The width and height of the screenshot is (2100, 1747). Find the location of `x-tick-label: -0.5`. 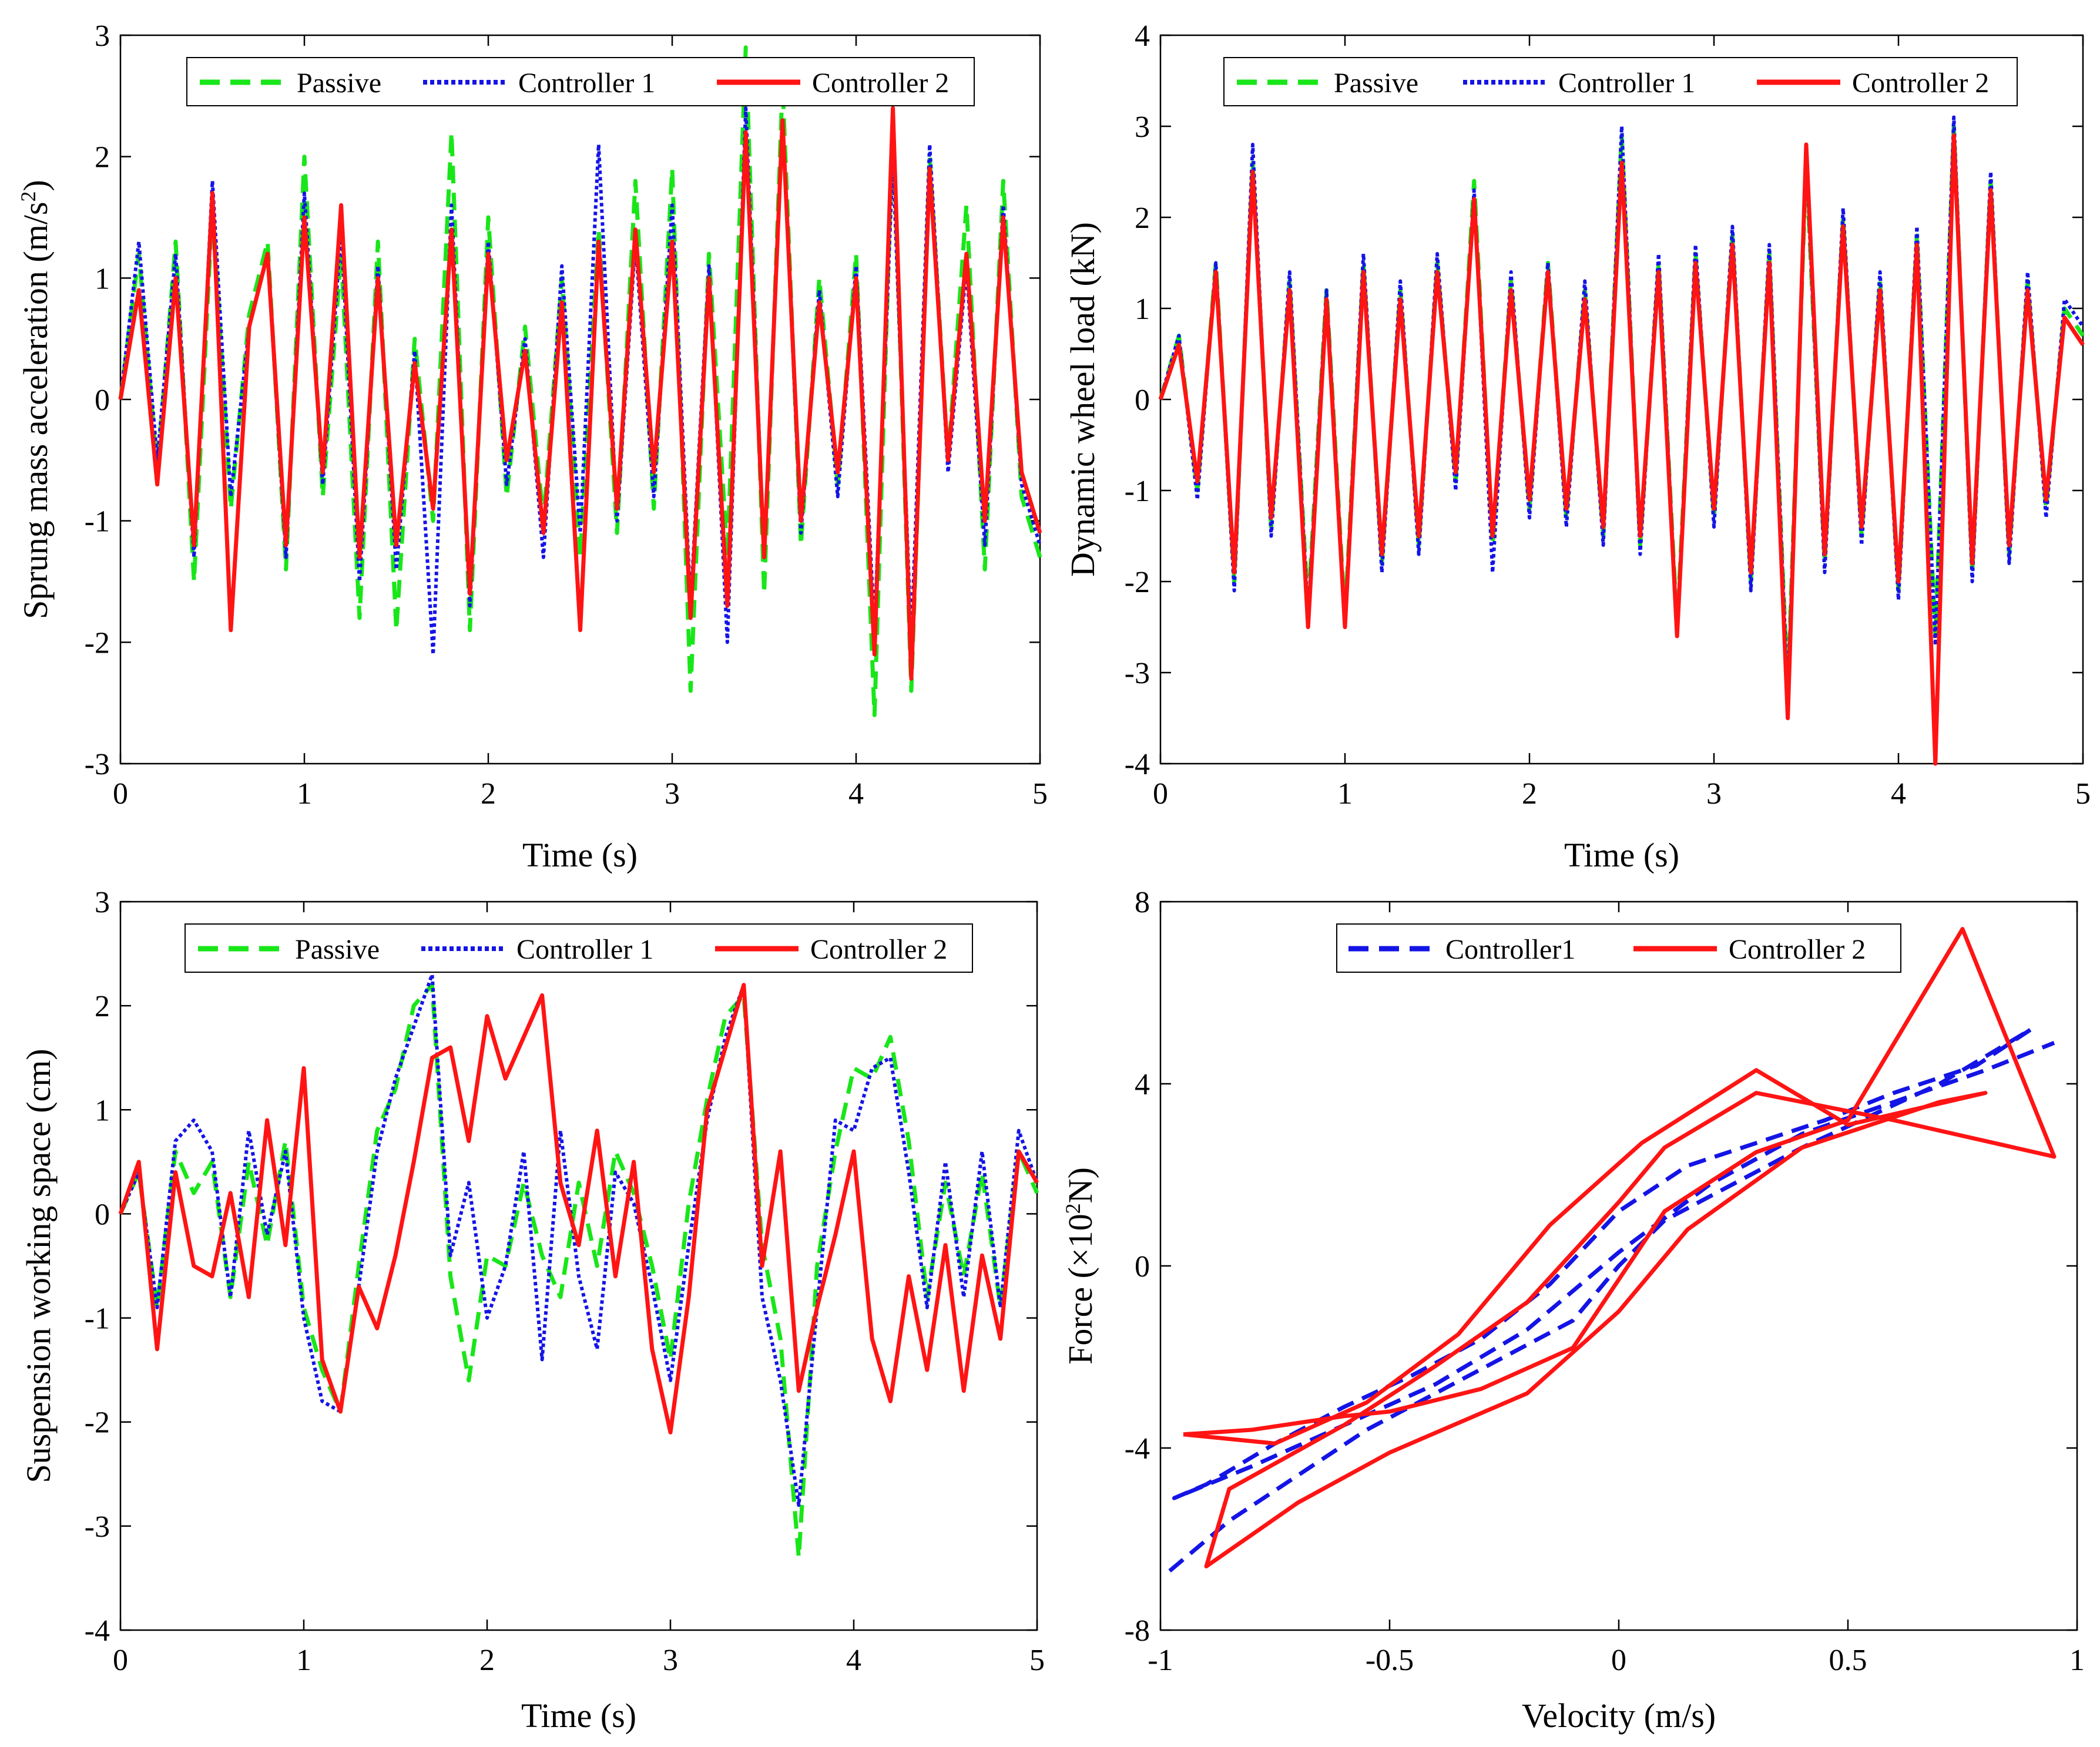

x-tick-label: -0.5 is located at coordinates (1390, 1661).